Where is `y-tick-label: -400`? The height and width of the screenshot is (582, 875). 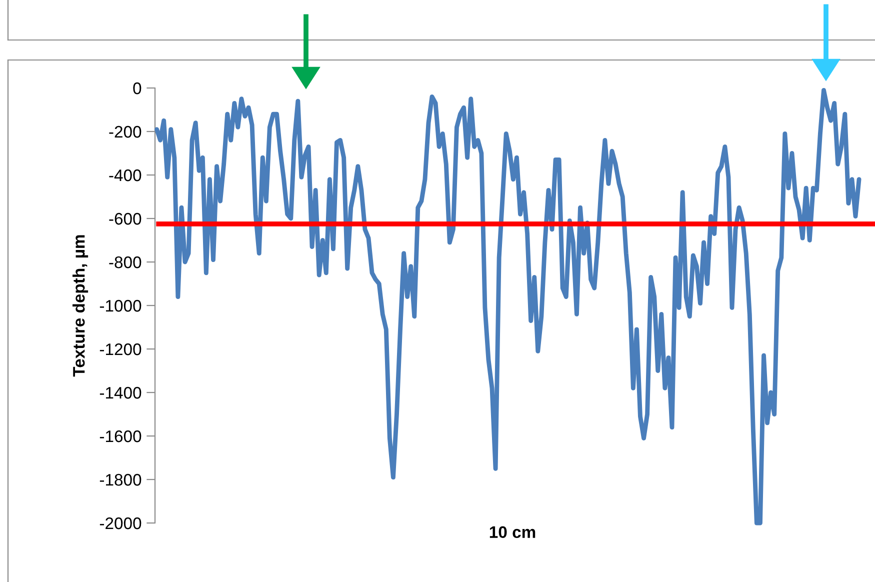 y-tick-label: -400 is located at coordinates (125, 175).